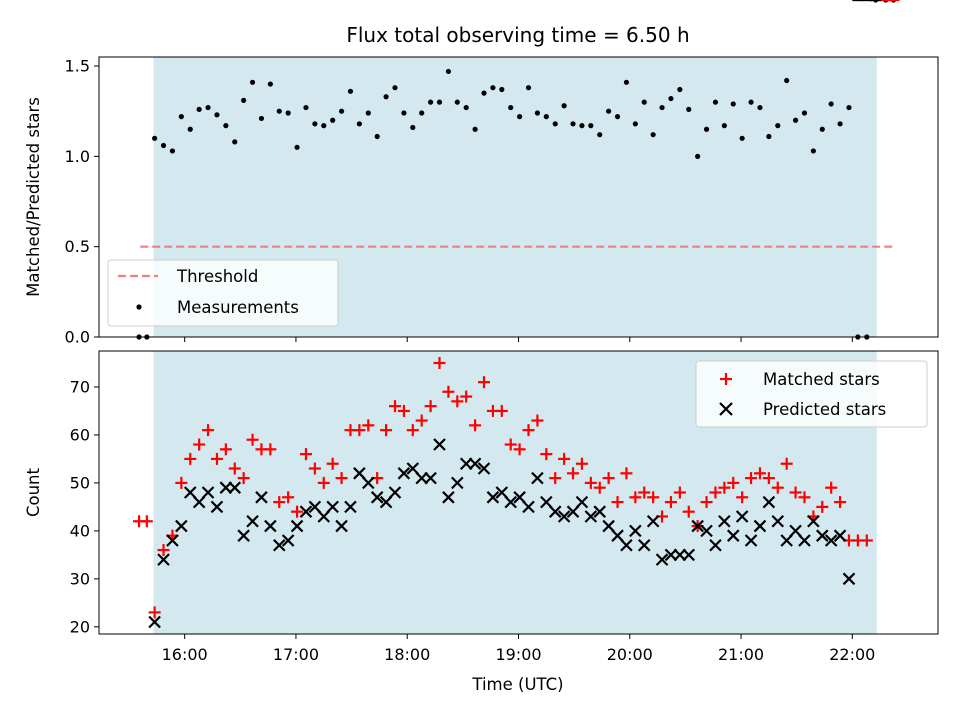  What do you see at coordinates (217, 276) in the screenshot?
I see `legend-threshold-label: Threshold` at bounding box center [217, 276].